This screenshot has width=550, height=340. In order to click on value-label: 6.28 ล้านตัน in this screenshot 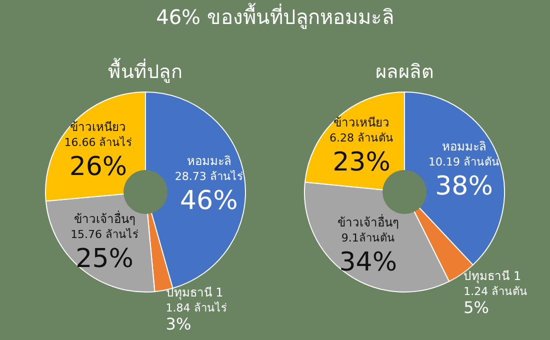, I will do `click(362, 138)`.